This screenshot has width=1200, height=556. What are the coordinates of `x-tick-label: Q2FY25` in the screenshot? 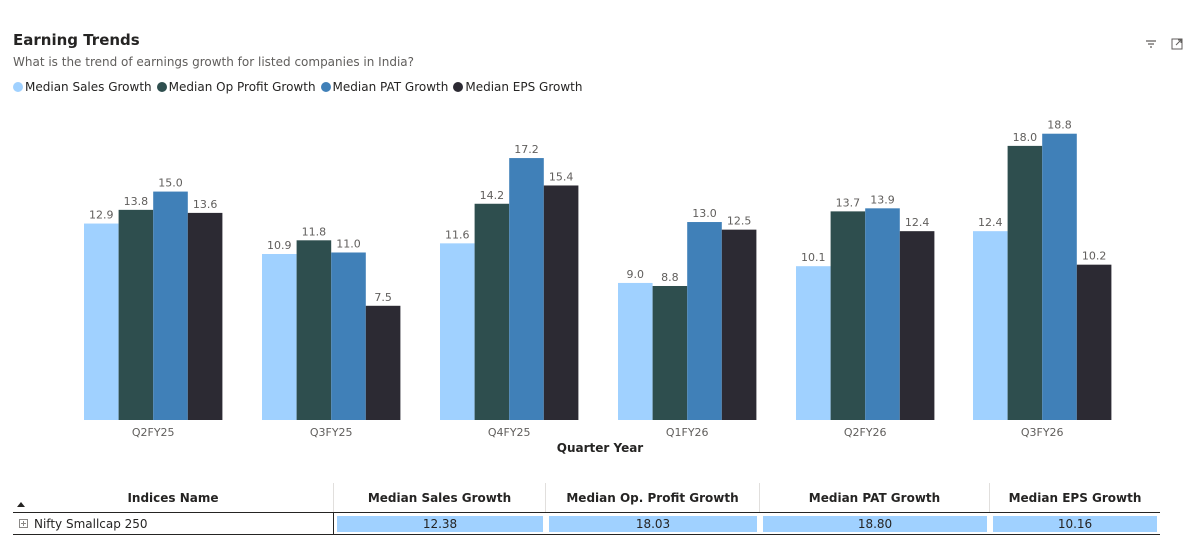 It's located at (153, 432).